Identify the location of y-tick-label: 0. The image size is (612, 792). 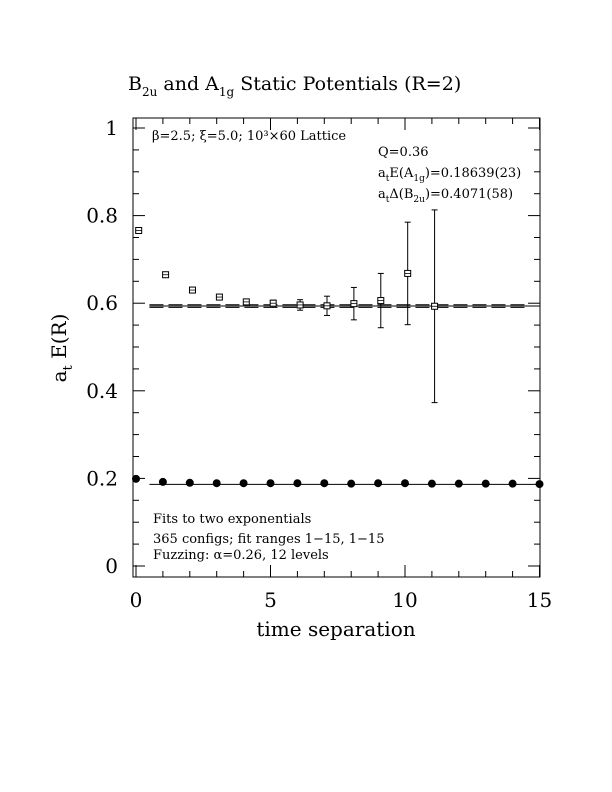
(111, 566).